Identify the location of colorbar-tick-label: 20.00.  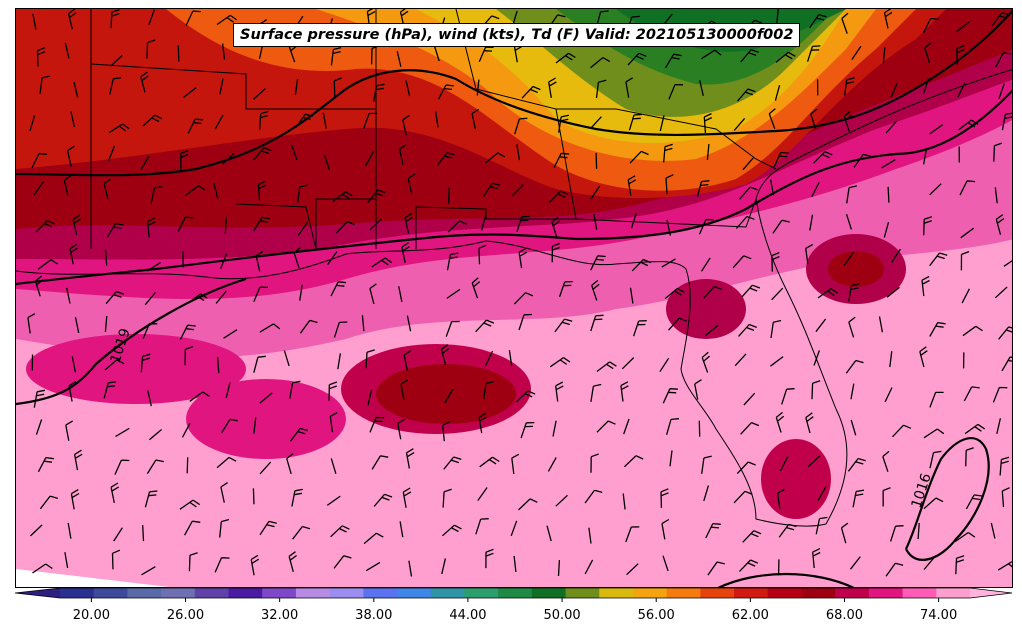
(91, 615).